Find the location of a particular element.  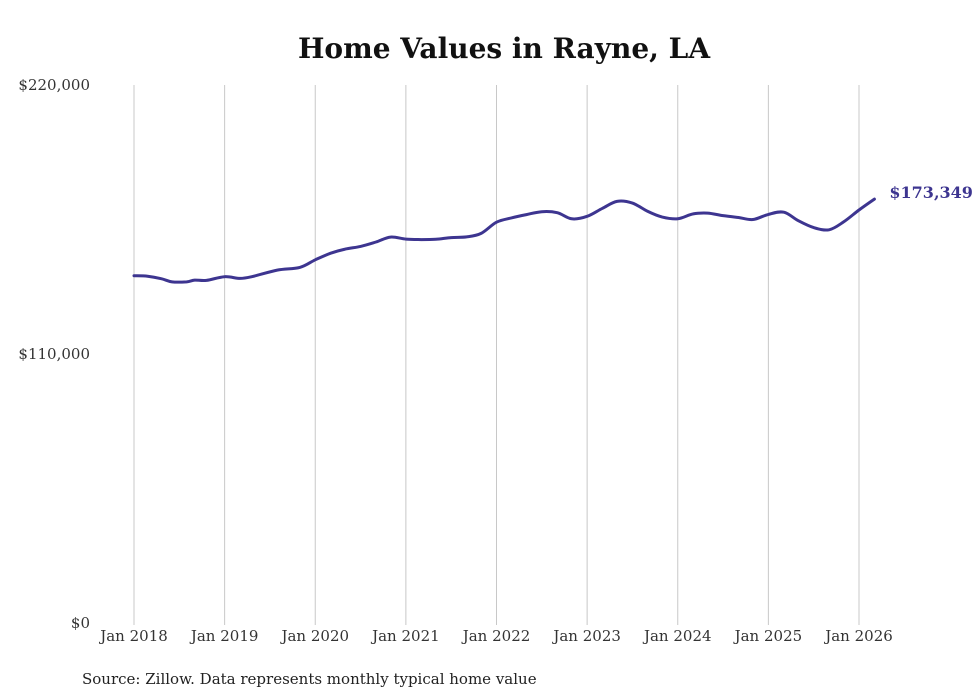

x-tick-label: Jan 2025 is located at coordinates (768, 636).